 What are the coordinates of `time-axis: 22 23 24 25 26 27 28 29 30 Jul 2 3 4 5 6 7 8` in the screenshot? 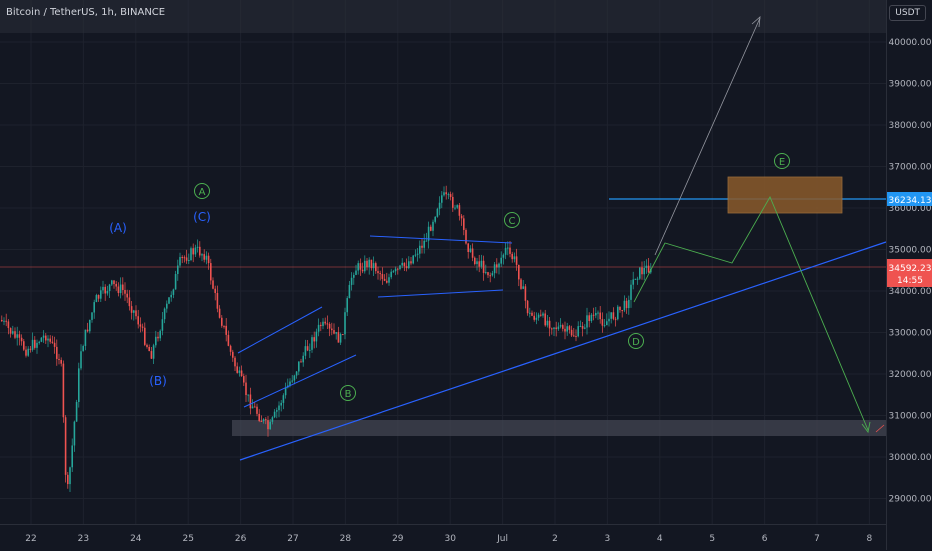 It's located at (443, 537).